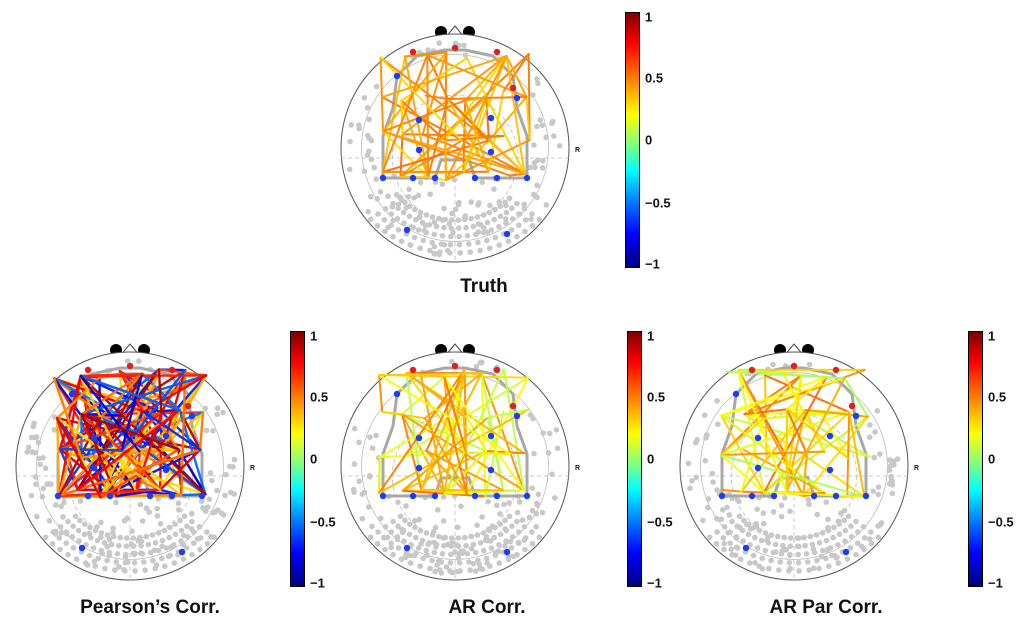 This screenshot has width=1018, height=622. What do you see at coordinates (826, 607) in the screenshot?
I see `panel-title-arpar: AR Par Corr.` at bounding box center [826, 607].